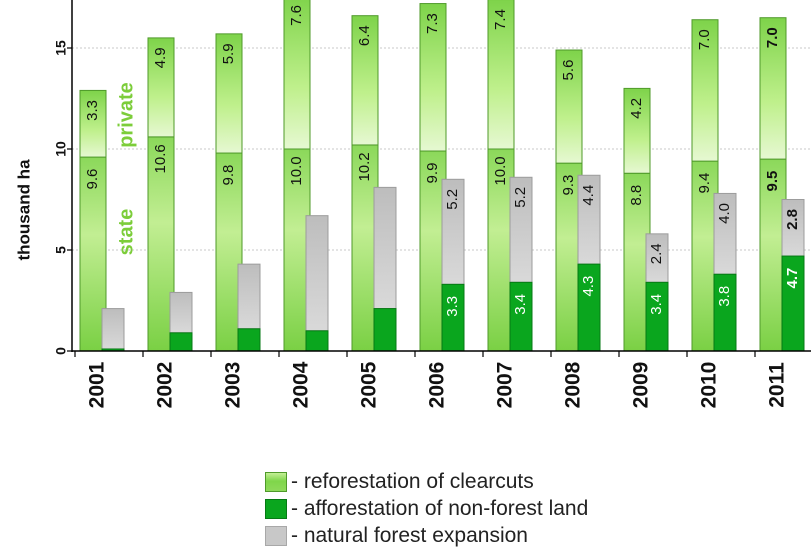 This screenshot has height=552, width=811. I want to click on data-label-private: 5.6, so click(568, 70).